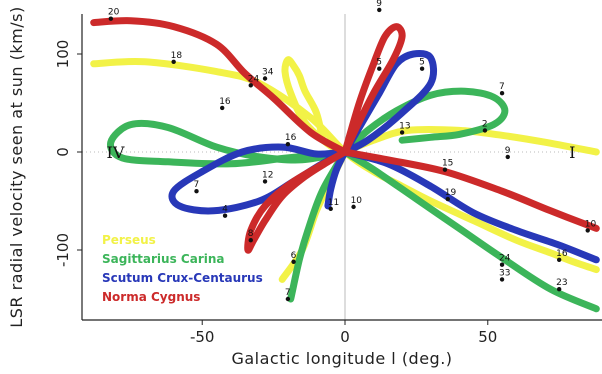 The image size is (602, 374). I want to click on x-tick-label: -50, so click(202, 337).